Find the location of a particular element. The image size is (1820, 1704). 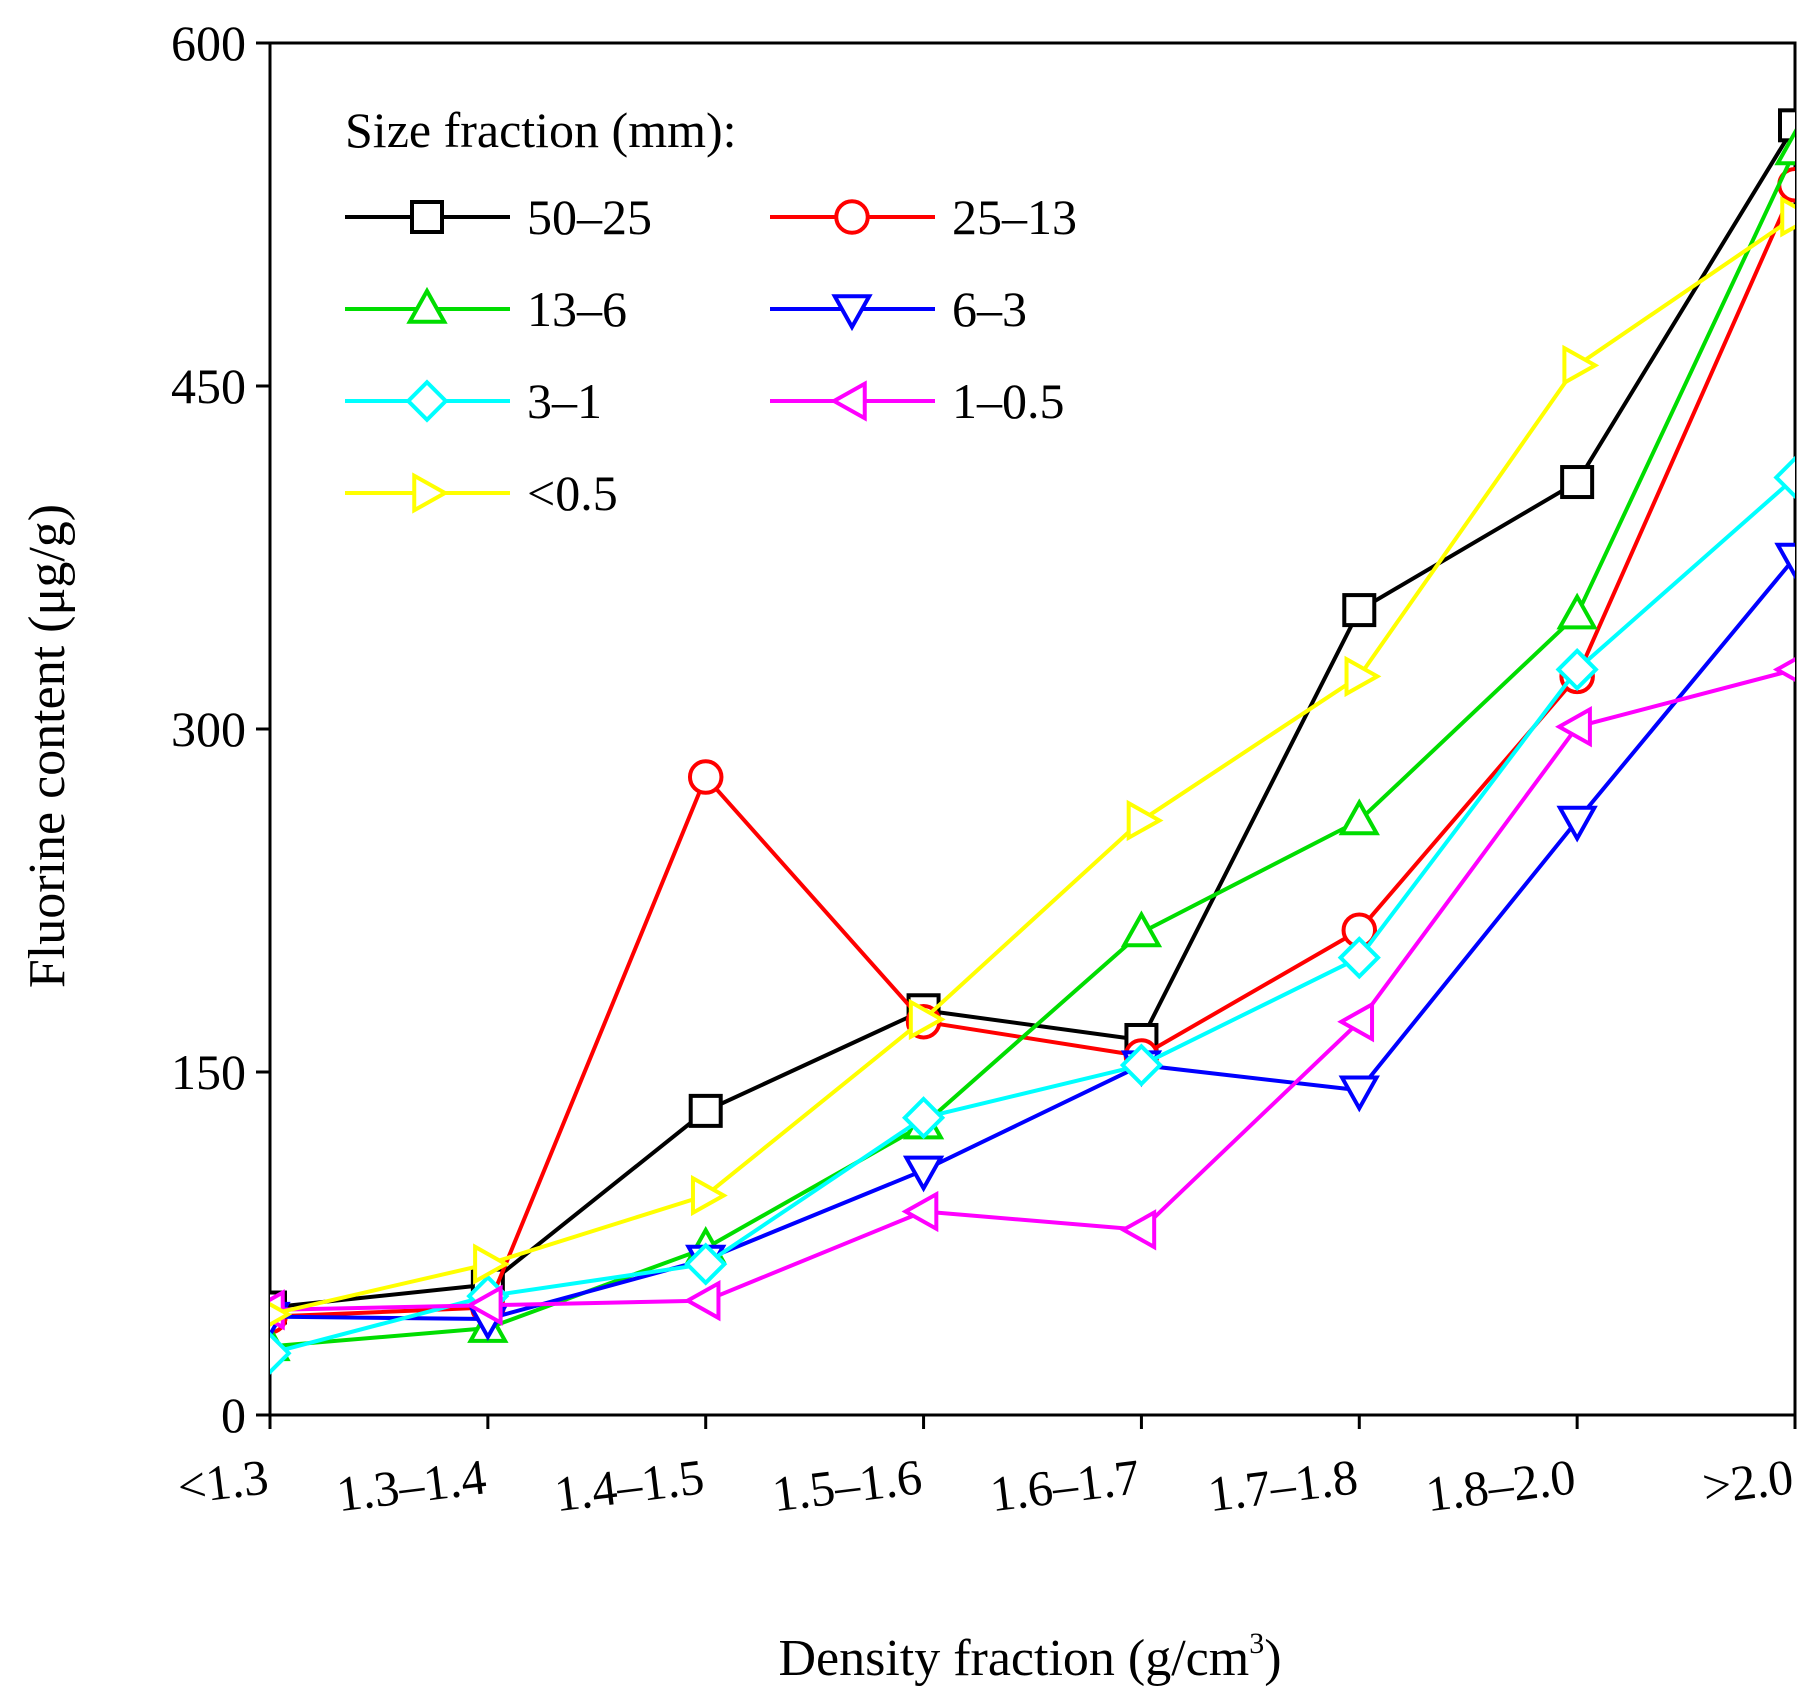

x-tick-label: 1.3–1.4 is located at coordinates (411, 1485).